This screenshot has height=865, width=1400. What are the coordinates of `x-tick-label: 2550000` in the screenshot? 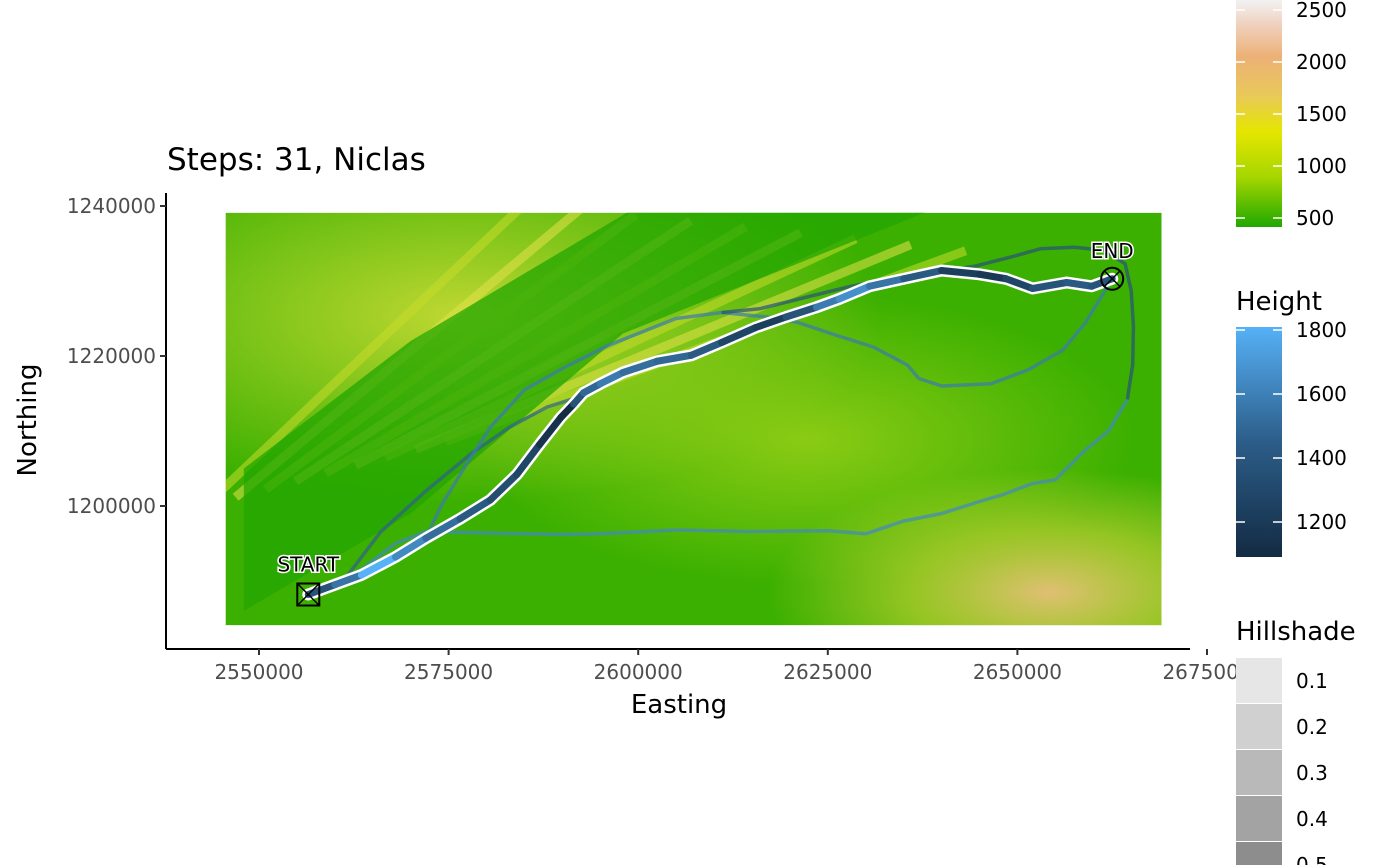 It's located at (258, 672).